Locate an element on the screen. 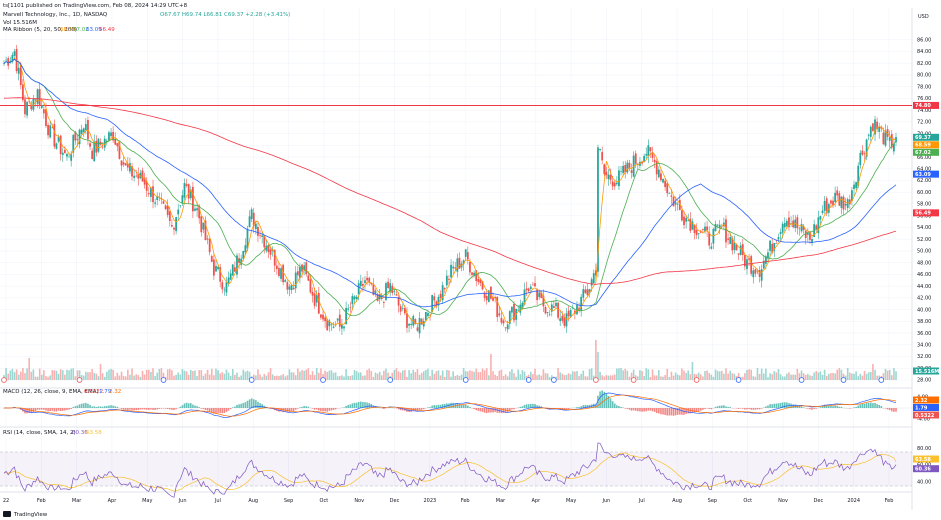 The height and width of the screenshot is (520, 941). last-value-tag: 56.49 is located at coordinates (923, 214).